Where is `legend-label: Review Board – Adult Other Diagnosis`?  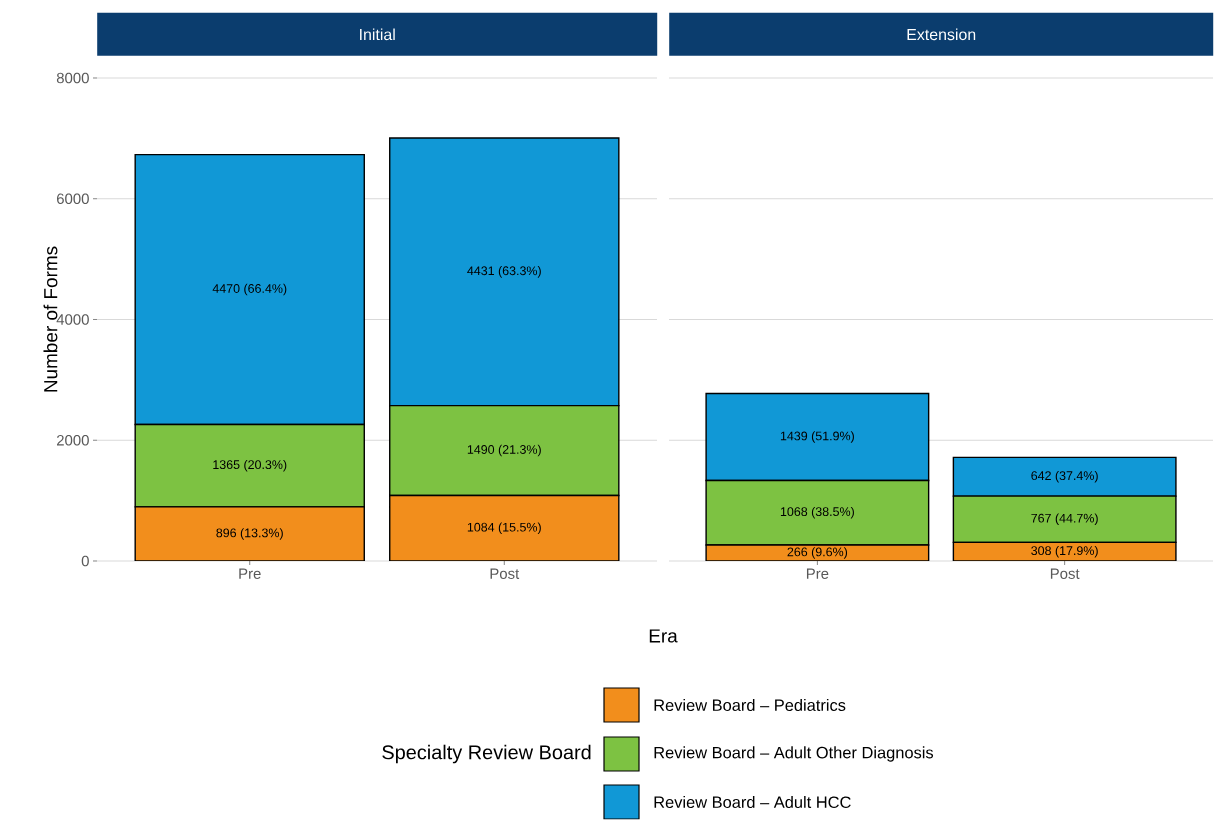
legend-label: Review Board – Adult Other Diagnosis is located at coordinates (794, 754).